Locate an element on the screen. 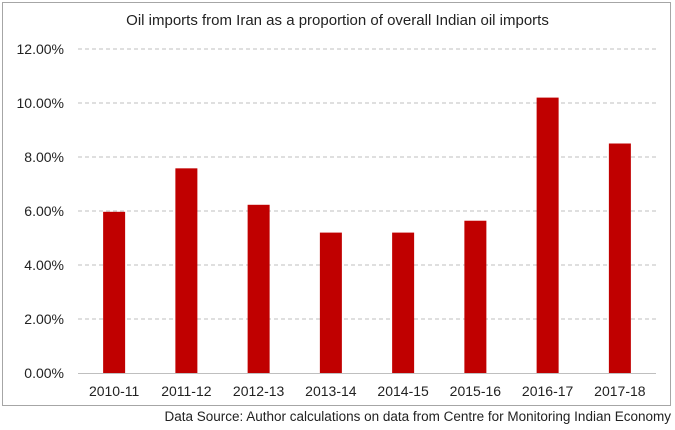 The width and height of the screenshot is (675, 430). y-tick-label: 12.00% is located at coordinates (40, 49).